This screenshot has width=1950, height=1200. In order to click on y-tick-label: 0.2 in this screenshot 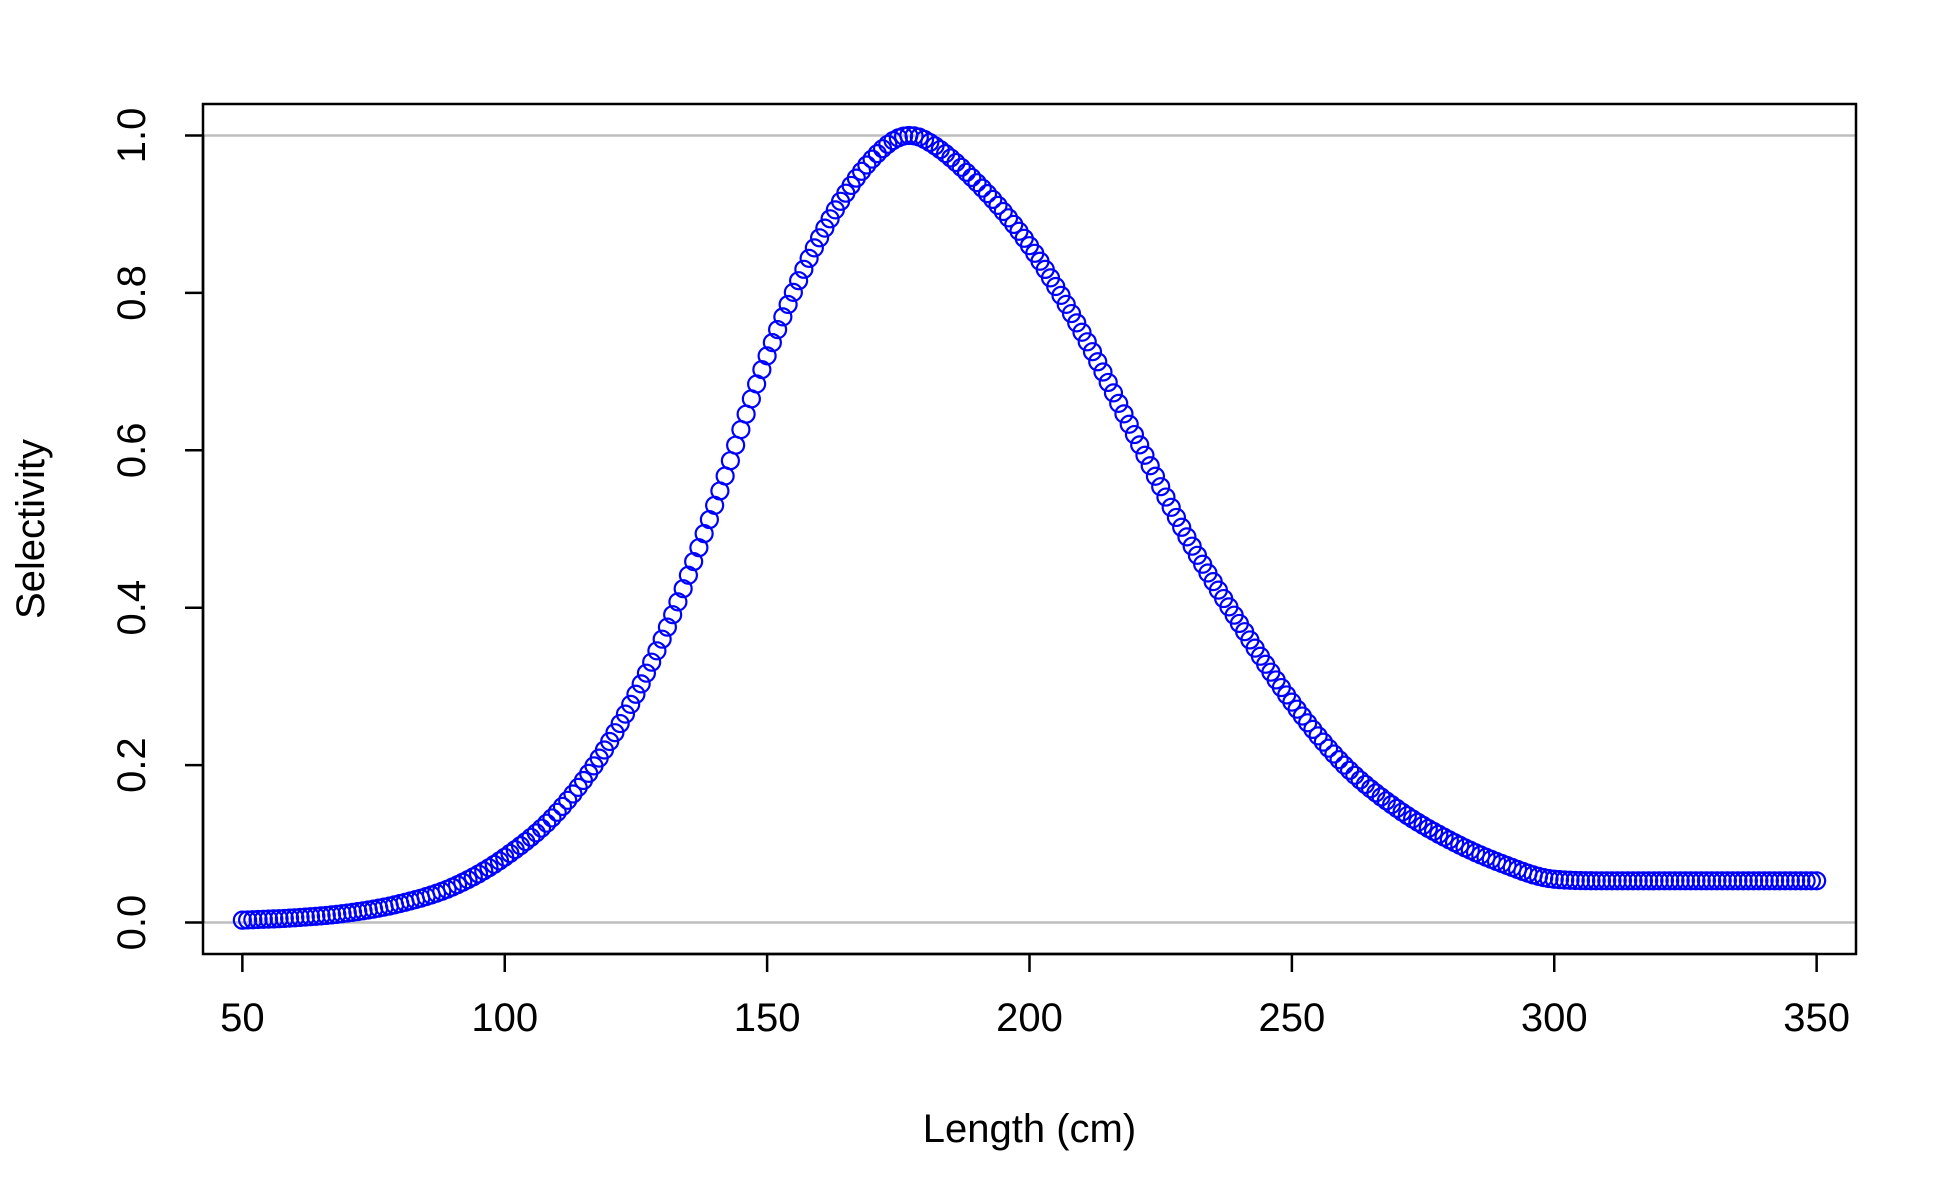, I will do `click(132, 765)`.